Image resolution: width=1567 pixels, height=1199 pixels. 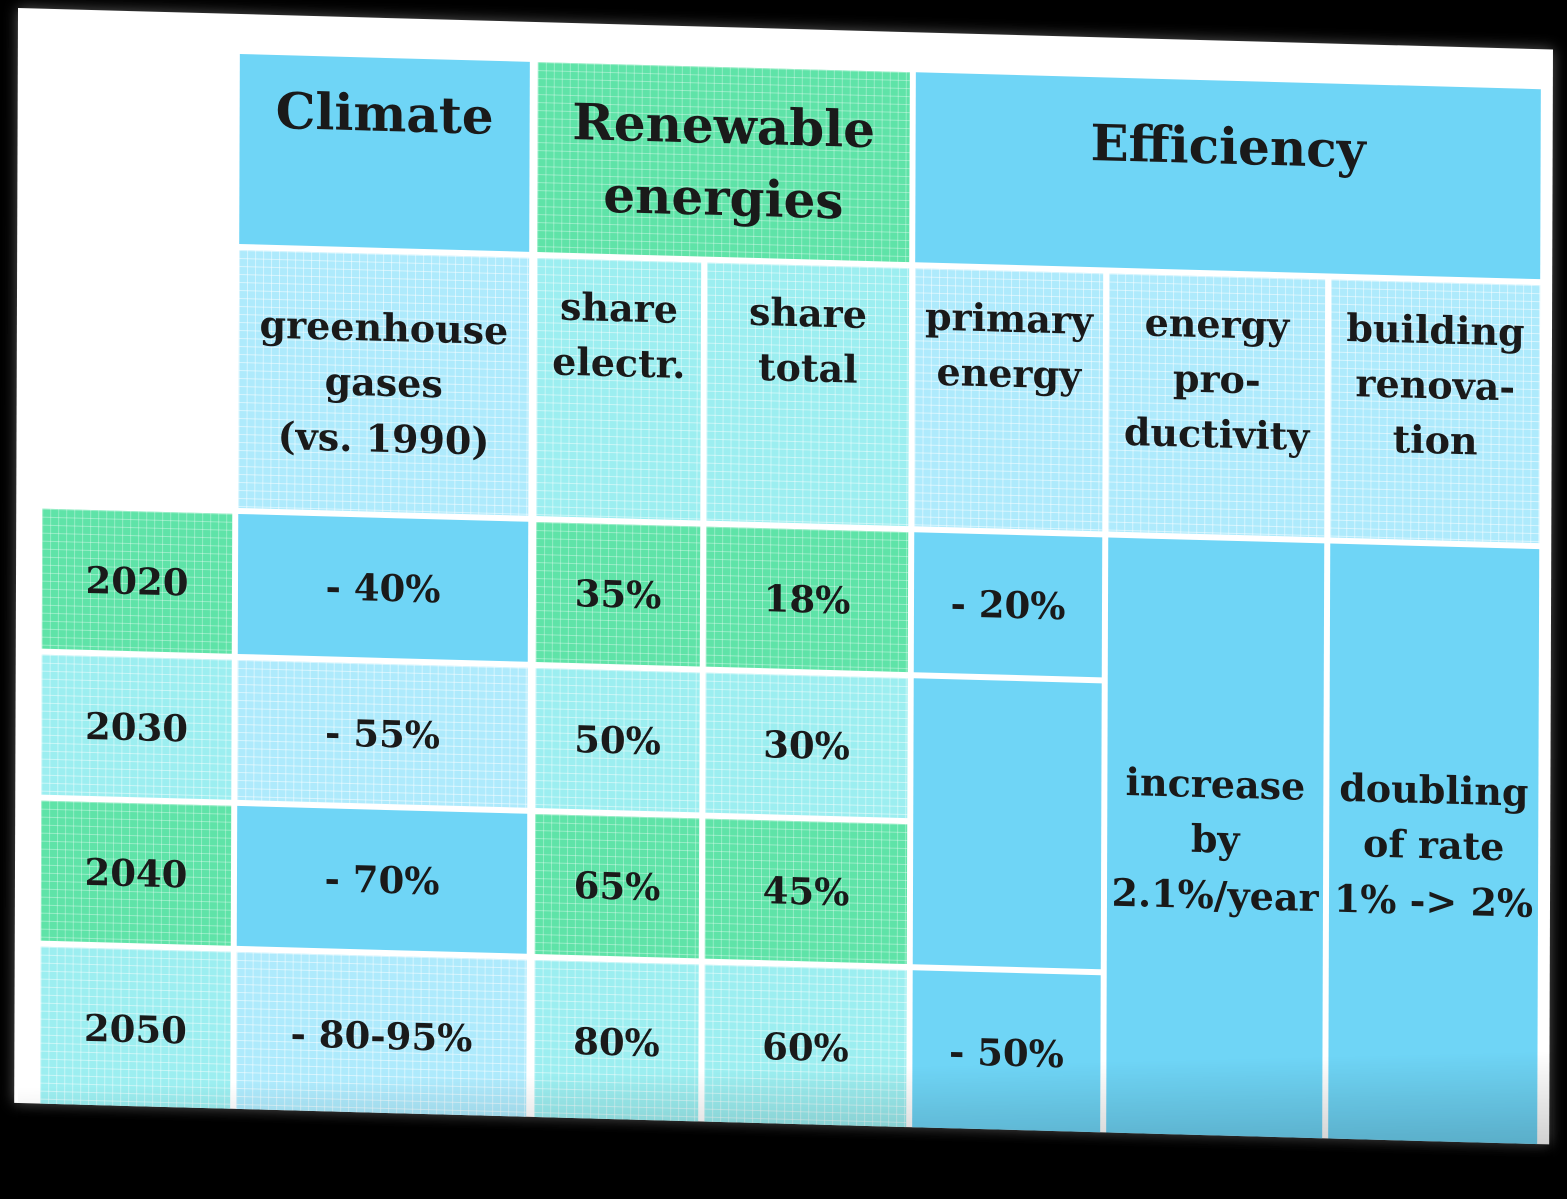 What do you see at coordinates (808, 394) in the screenshot?
I see `subheader-share-total: share total` at bounding box center [808, 394].